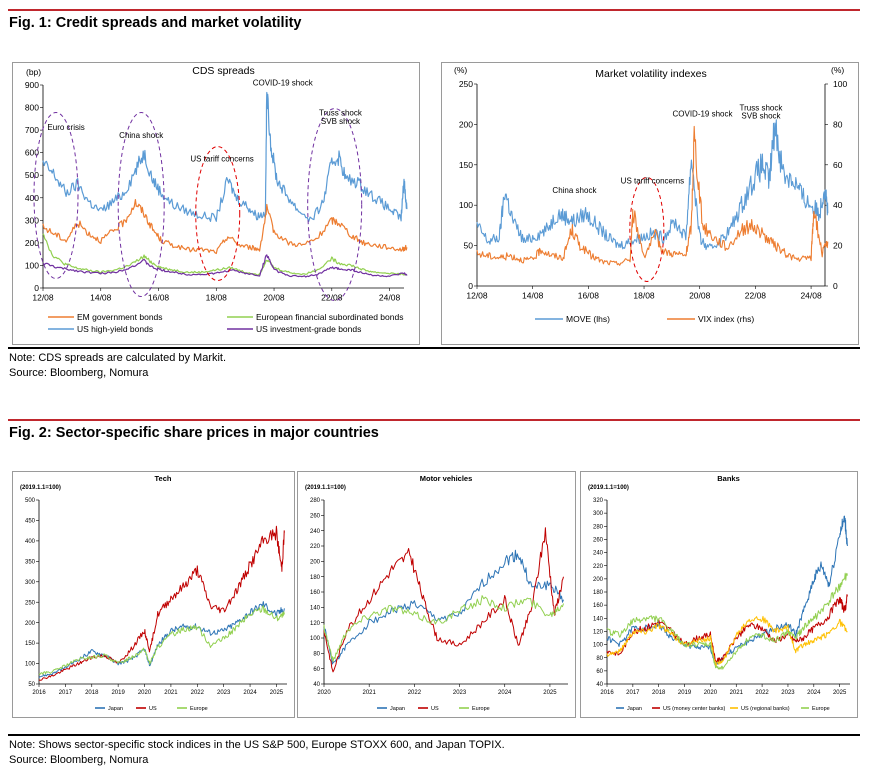  Describe the element at coordinates (316, 670) in the screenshot. I see `y-tick-label: 60` at that location.